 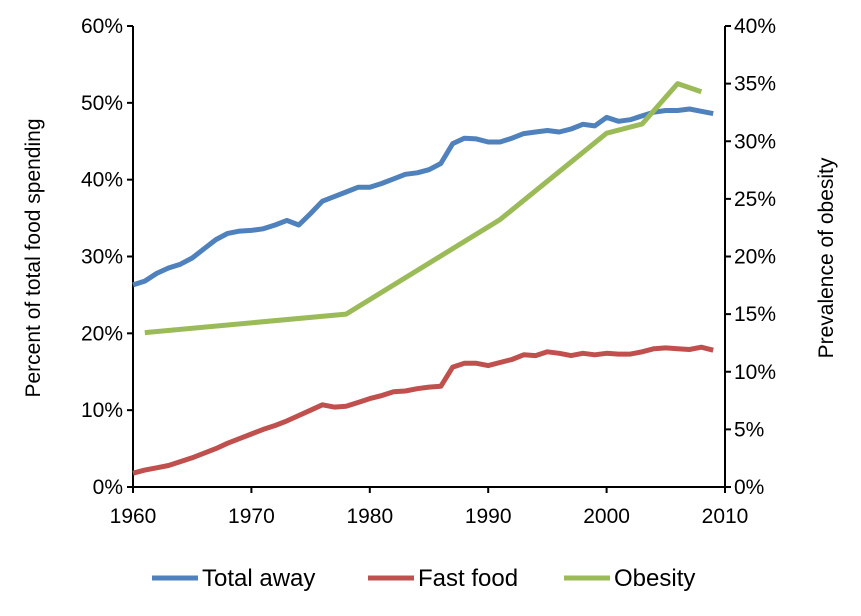 I want to click on y-right-tick-label: 40%, so click(x=755, y=26).